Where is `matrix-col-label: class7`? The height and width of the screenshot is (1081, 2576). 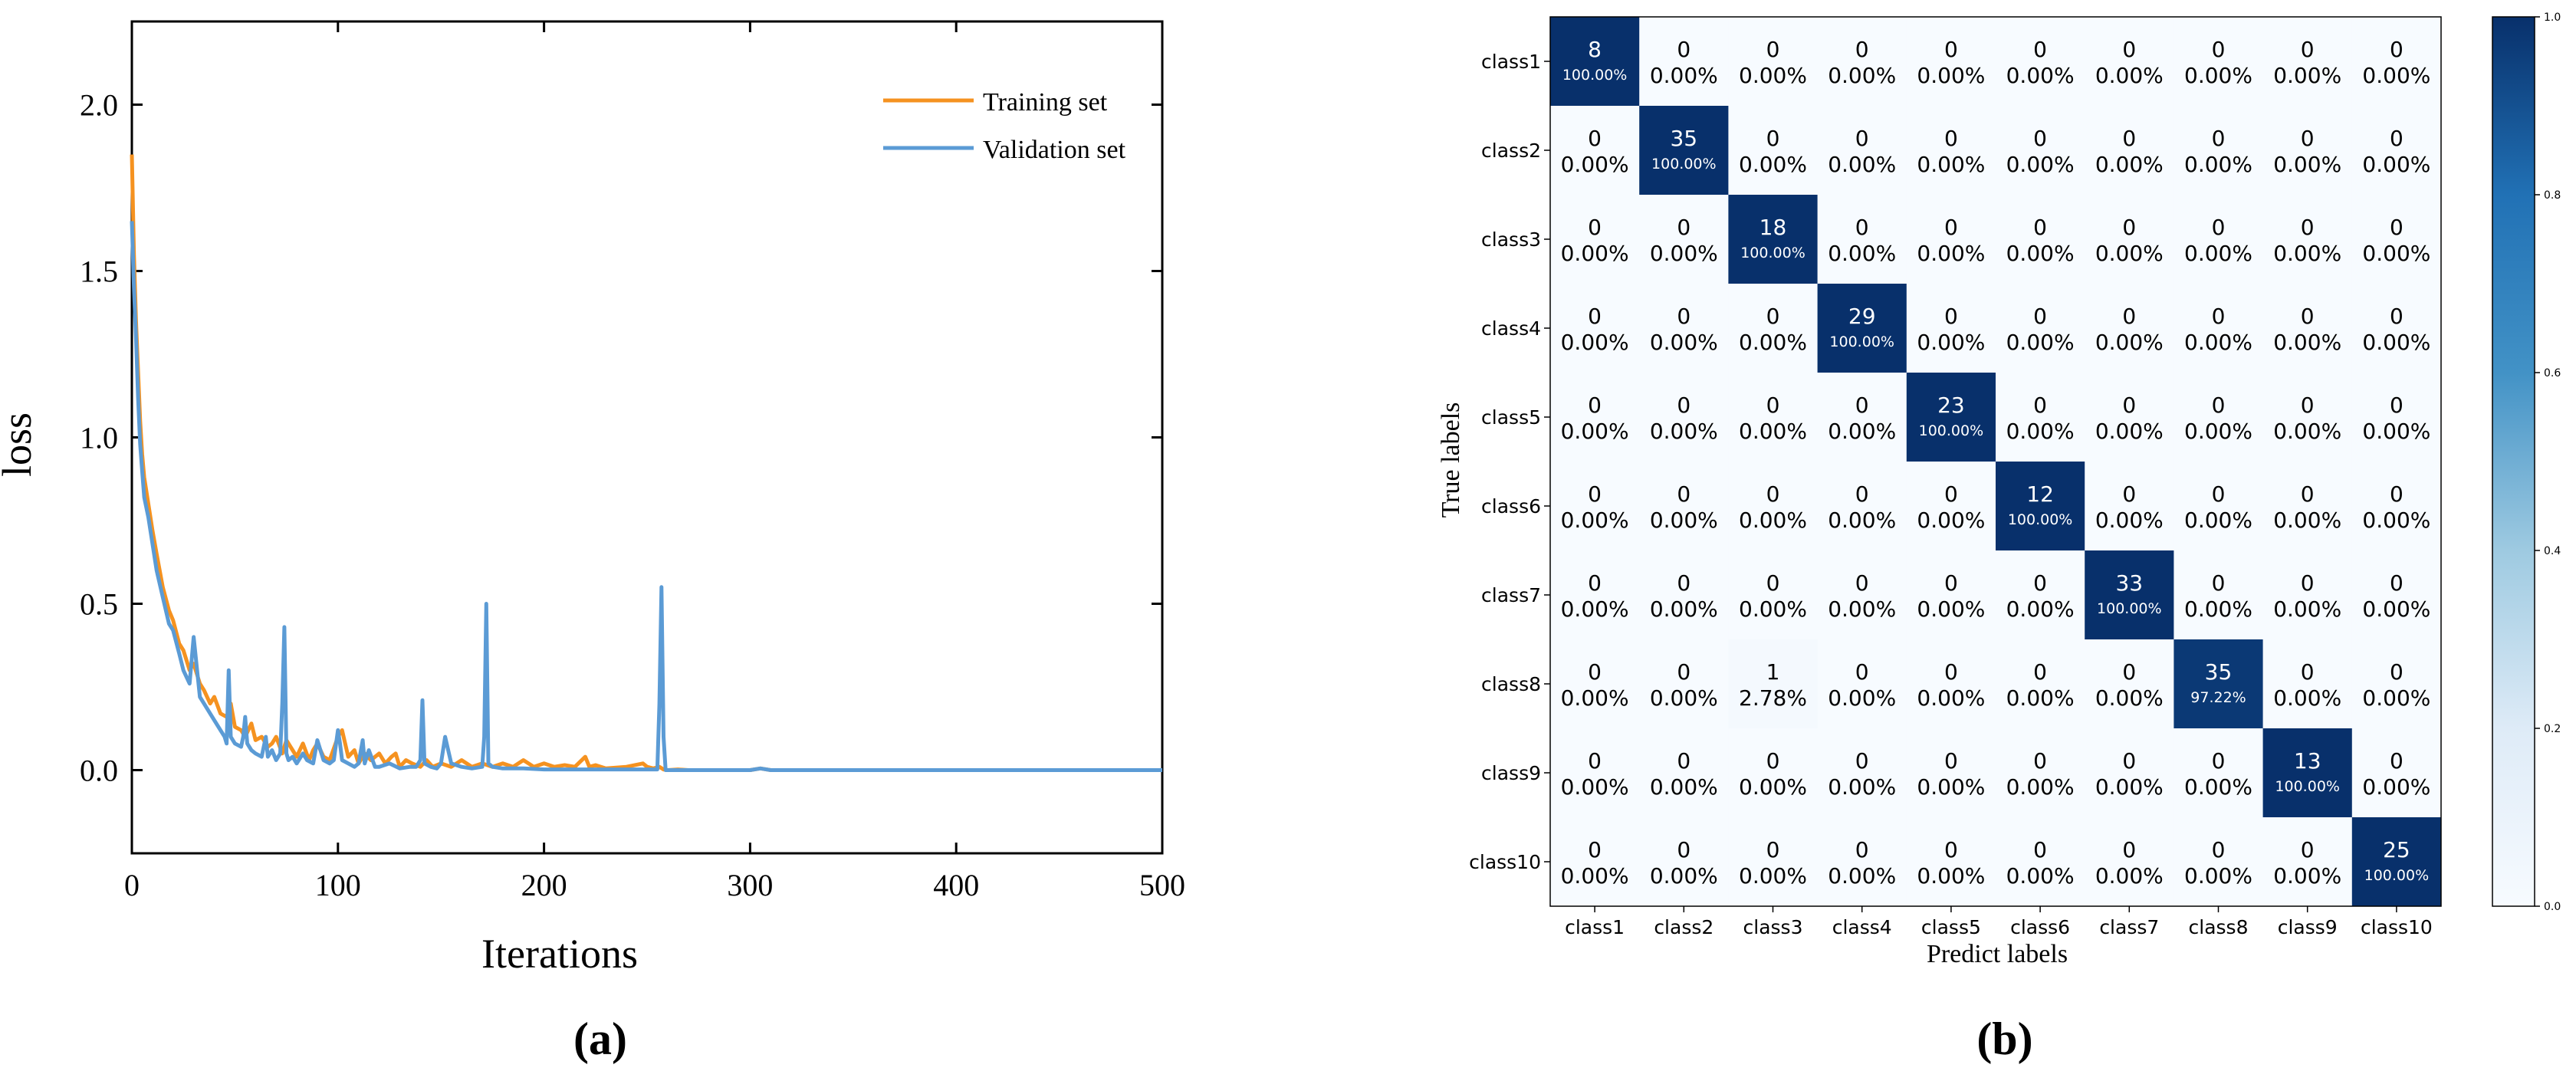 matrix-col-label: class7 is located at coordinates (2129, 927).